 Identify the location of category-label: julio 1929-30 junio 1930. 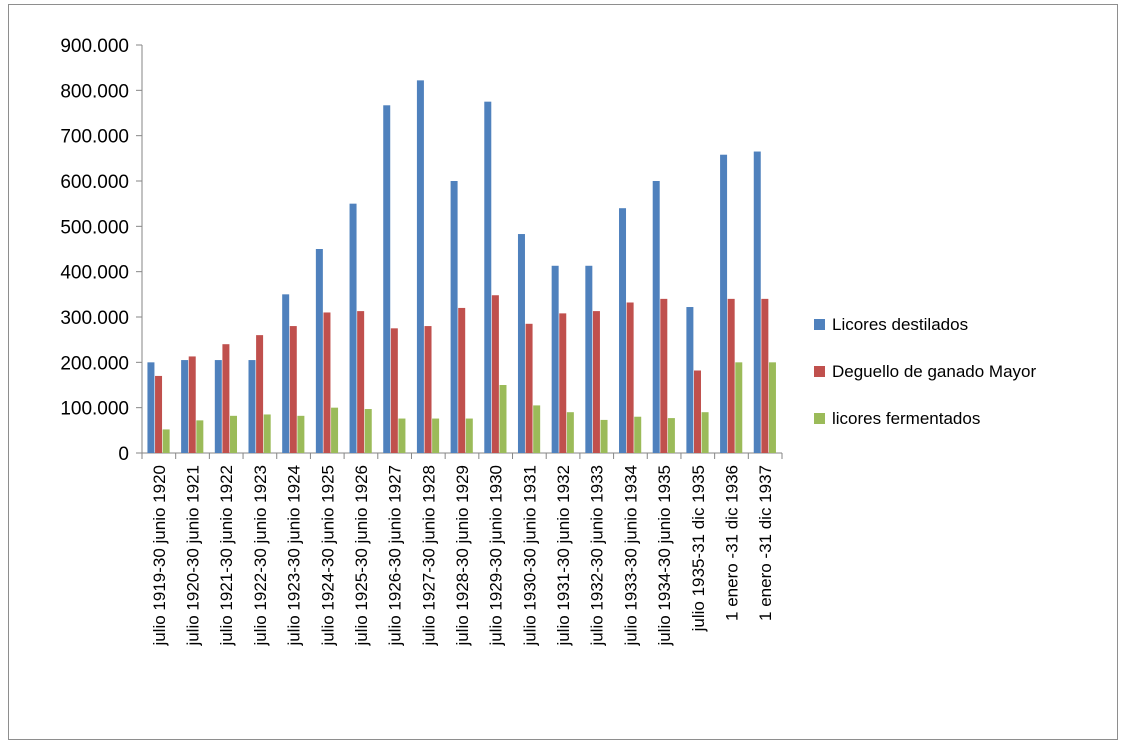
(496, 556).